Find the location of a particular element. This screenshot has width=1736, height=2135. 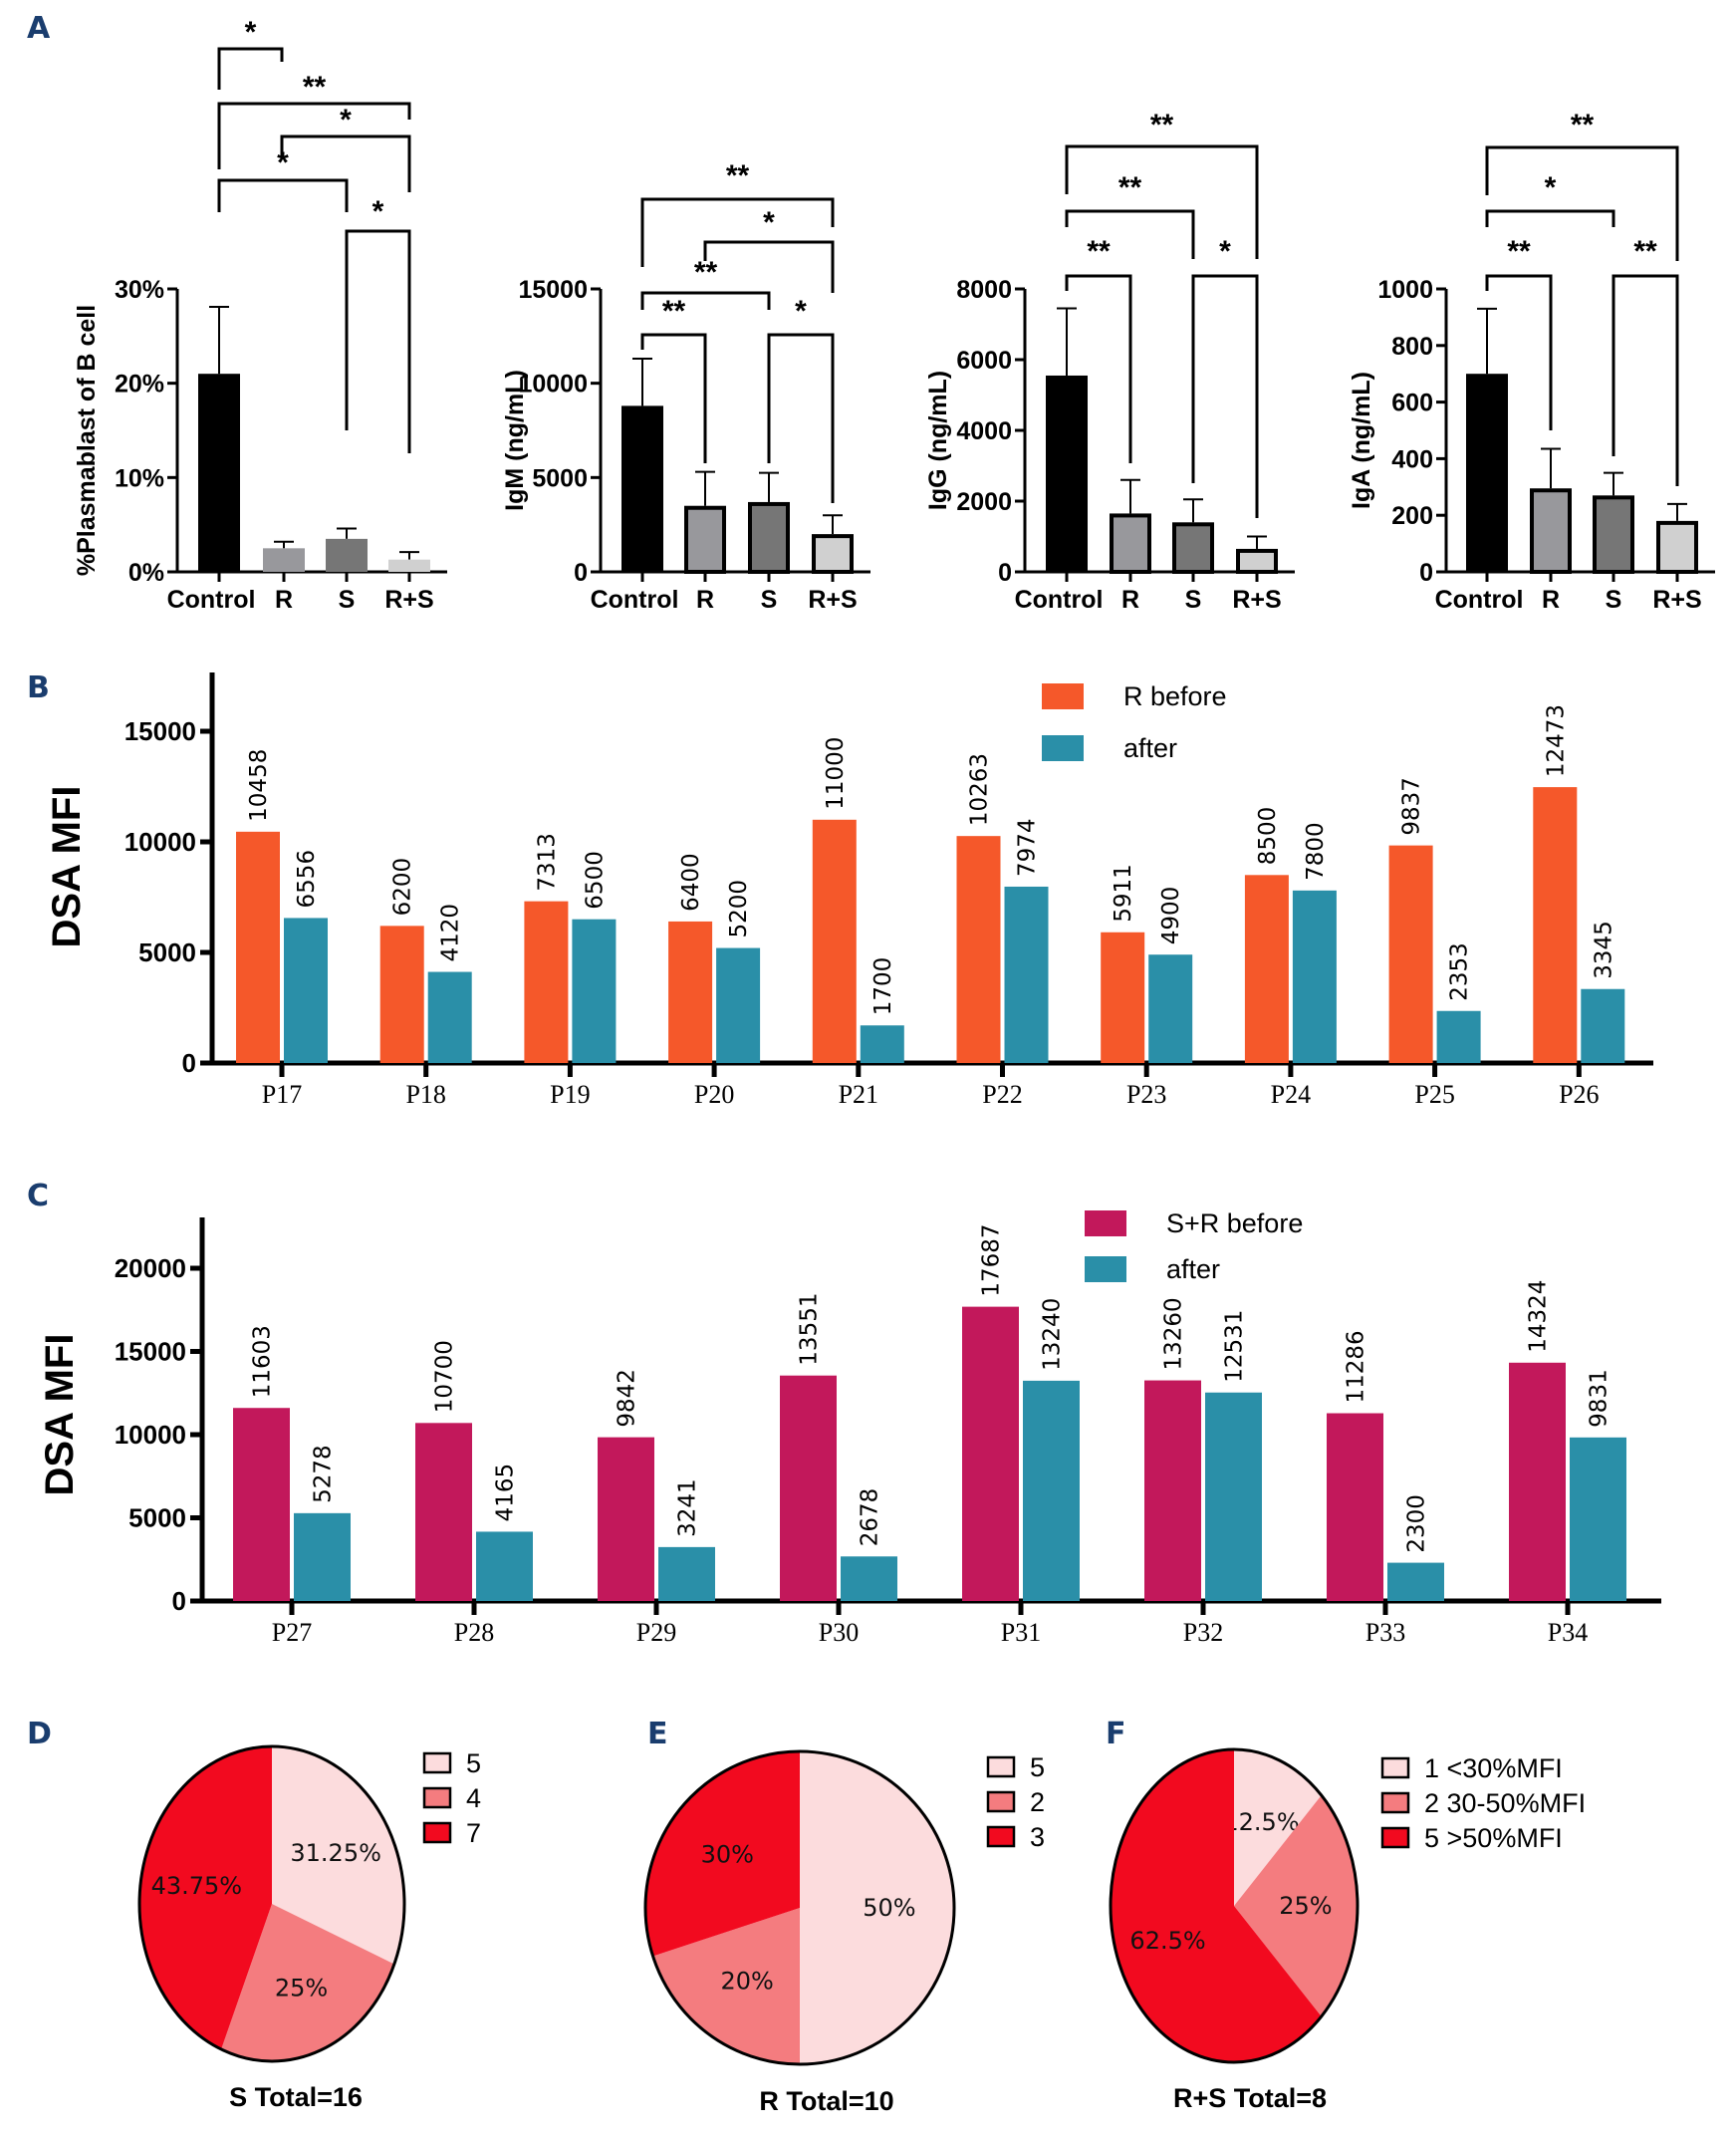

y-tick-label: 600 is located at coordinates (1412, 403).